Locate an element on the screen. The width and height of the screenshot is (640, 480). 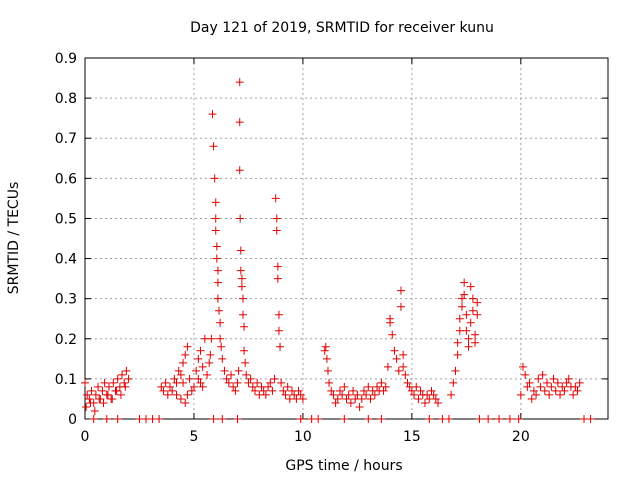
x-axis-label: GPS time / hours is located at coordinates (343, 466).